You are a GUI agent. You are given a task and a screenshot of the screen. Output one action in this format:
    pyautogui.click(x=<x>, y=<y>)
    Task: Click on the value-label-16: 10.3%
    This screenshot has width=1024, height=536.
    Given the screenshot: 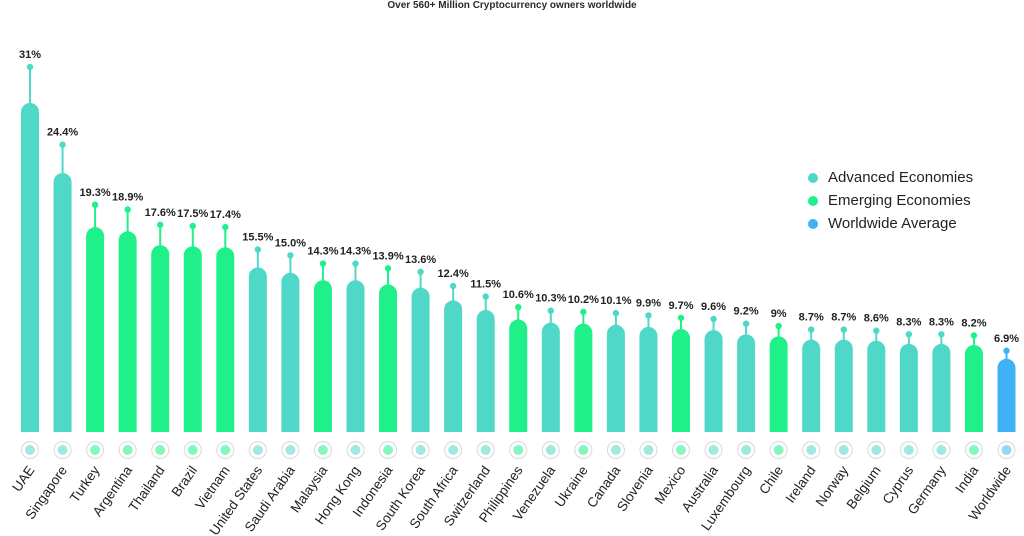 What is the action you would take?
    pyautogui.click(x=550, y=299)
    